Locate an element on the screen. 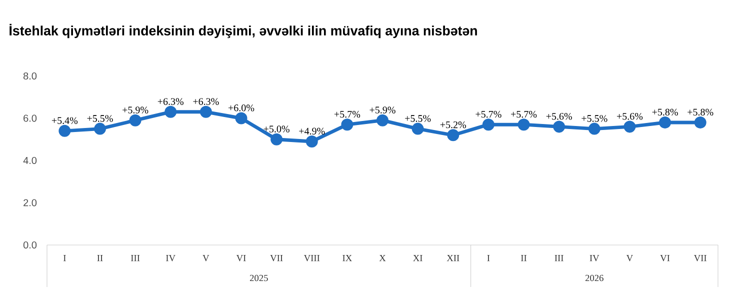 Image resolution: width=733 pixels, height=295 pixels. data-label: +5.2% is located at coordinates (453, 124).